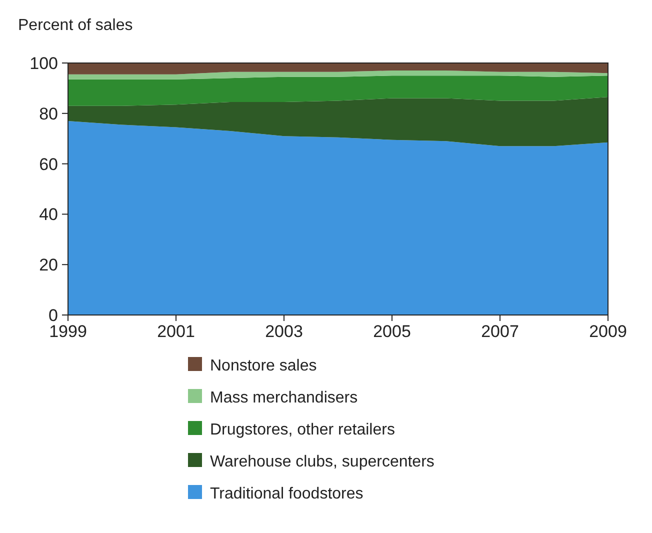  I want to click on legend-label: Nonstore sales, so click(263, 366).